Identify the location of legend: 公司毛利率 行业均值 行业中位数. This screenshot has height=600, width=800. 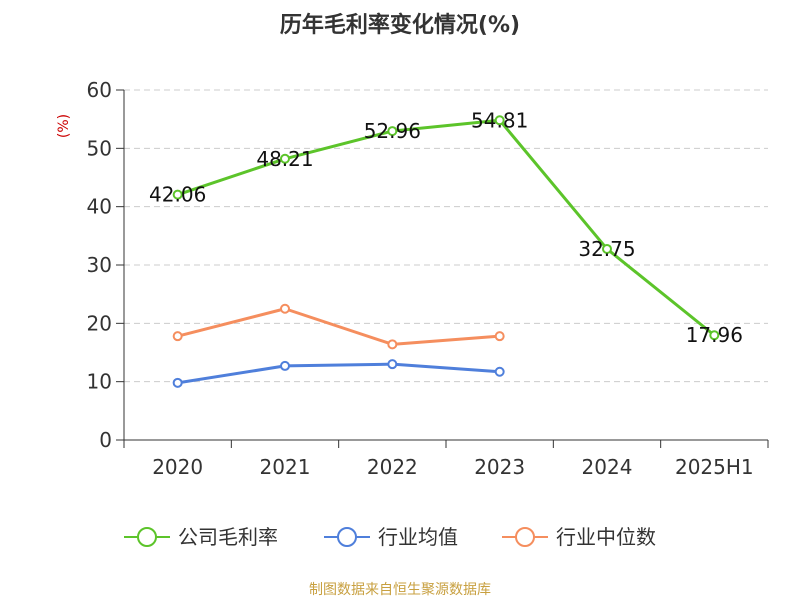
(390, 537).